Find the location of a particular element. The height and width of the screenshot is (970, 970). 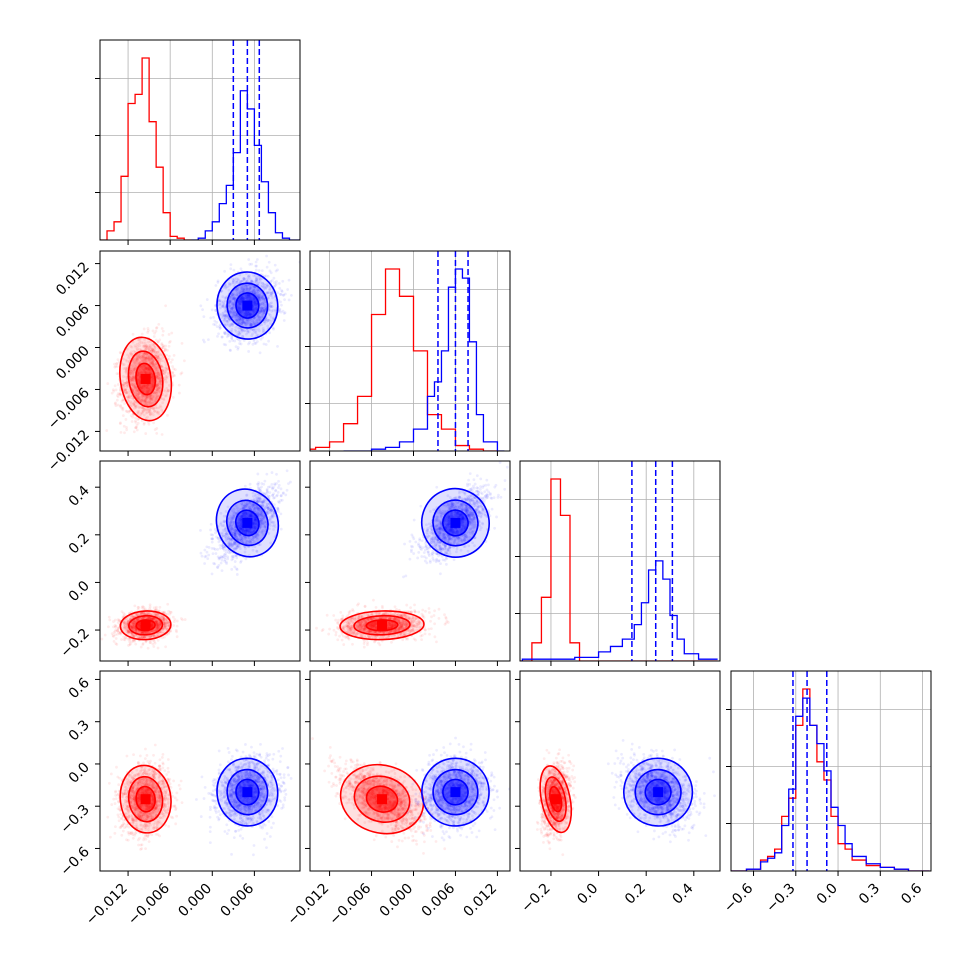

panel-2-0: −0.20.00.20.4 is located at coordinates (179, 563).